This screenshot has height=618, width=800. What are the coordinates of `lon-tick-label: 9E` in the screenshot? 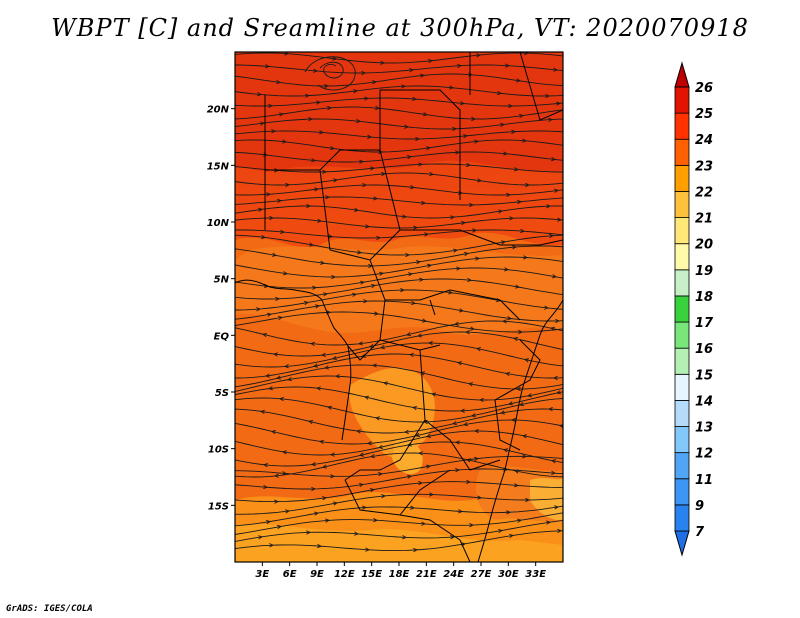 It's located at (317, 574).